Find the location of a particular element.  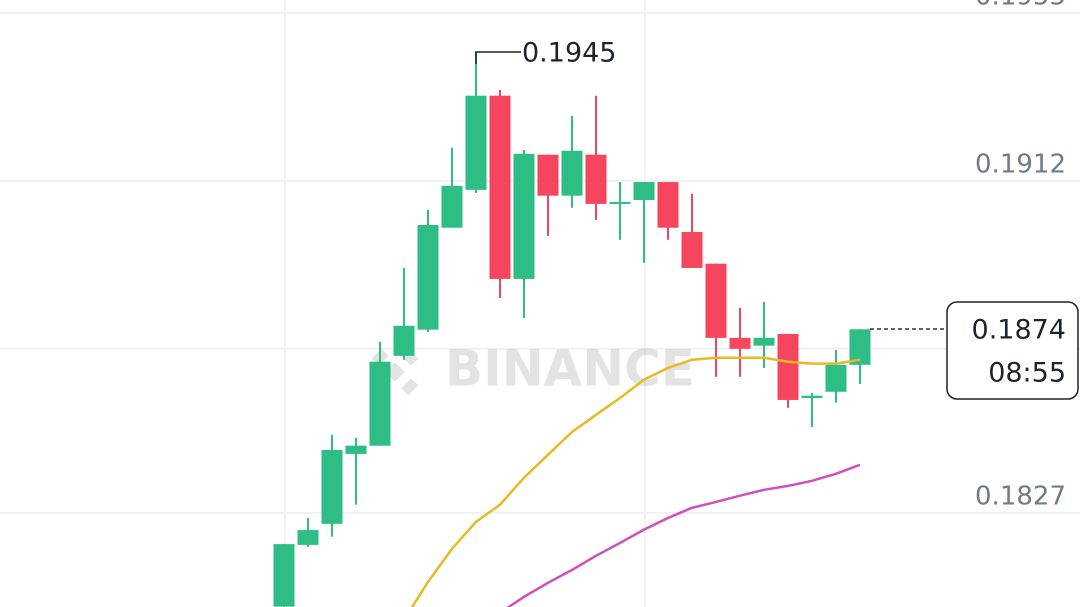

high-marker is located at coordinates (498, 57).